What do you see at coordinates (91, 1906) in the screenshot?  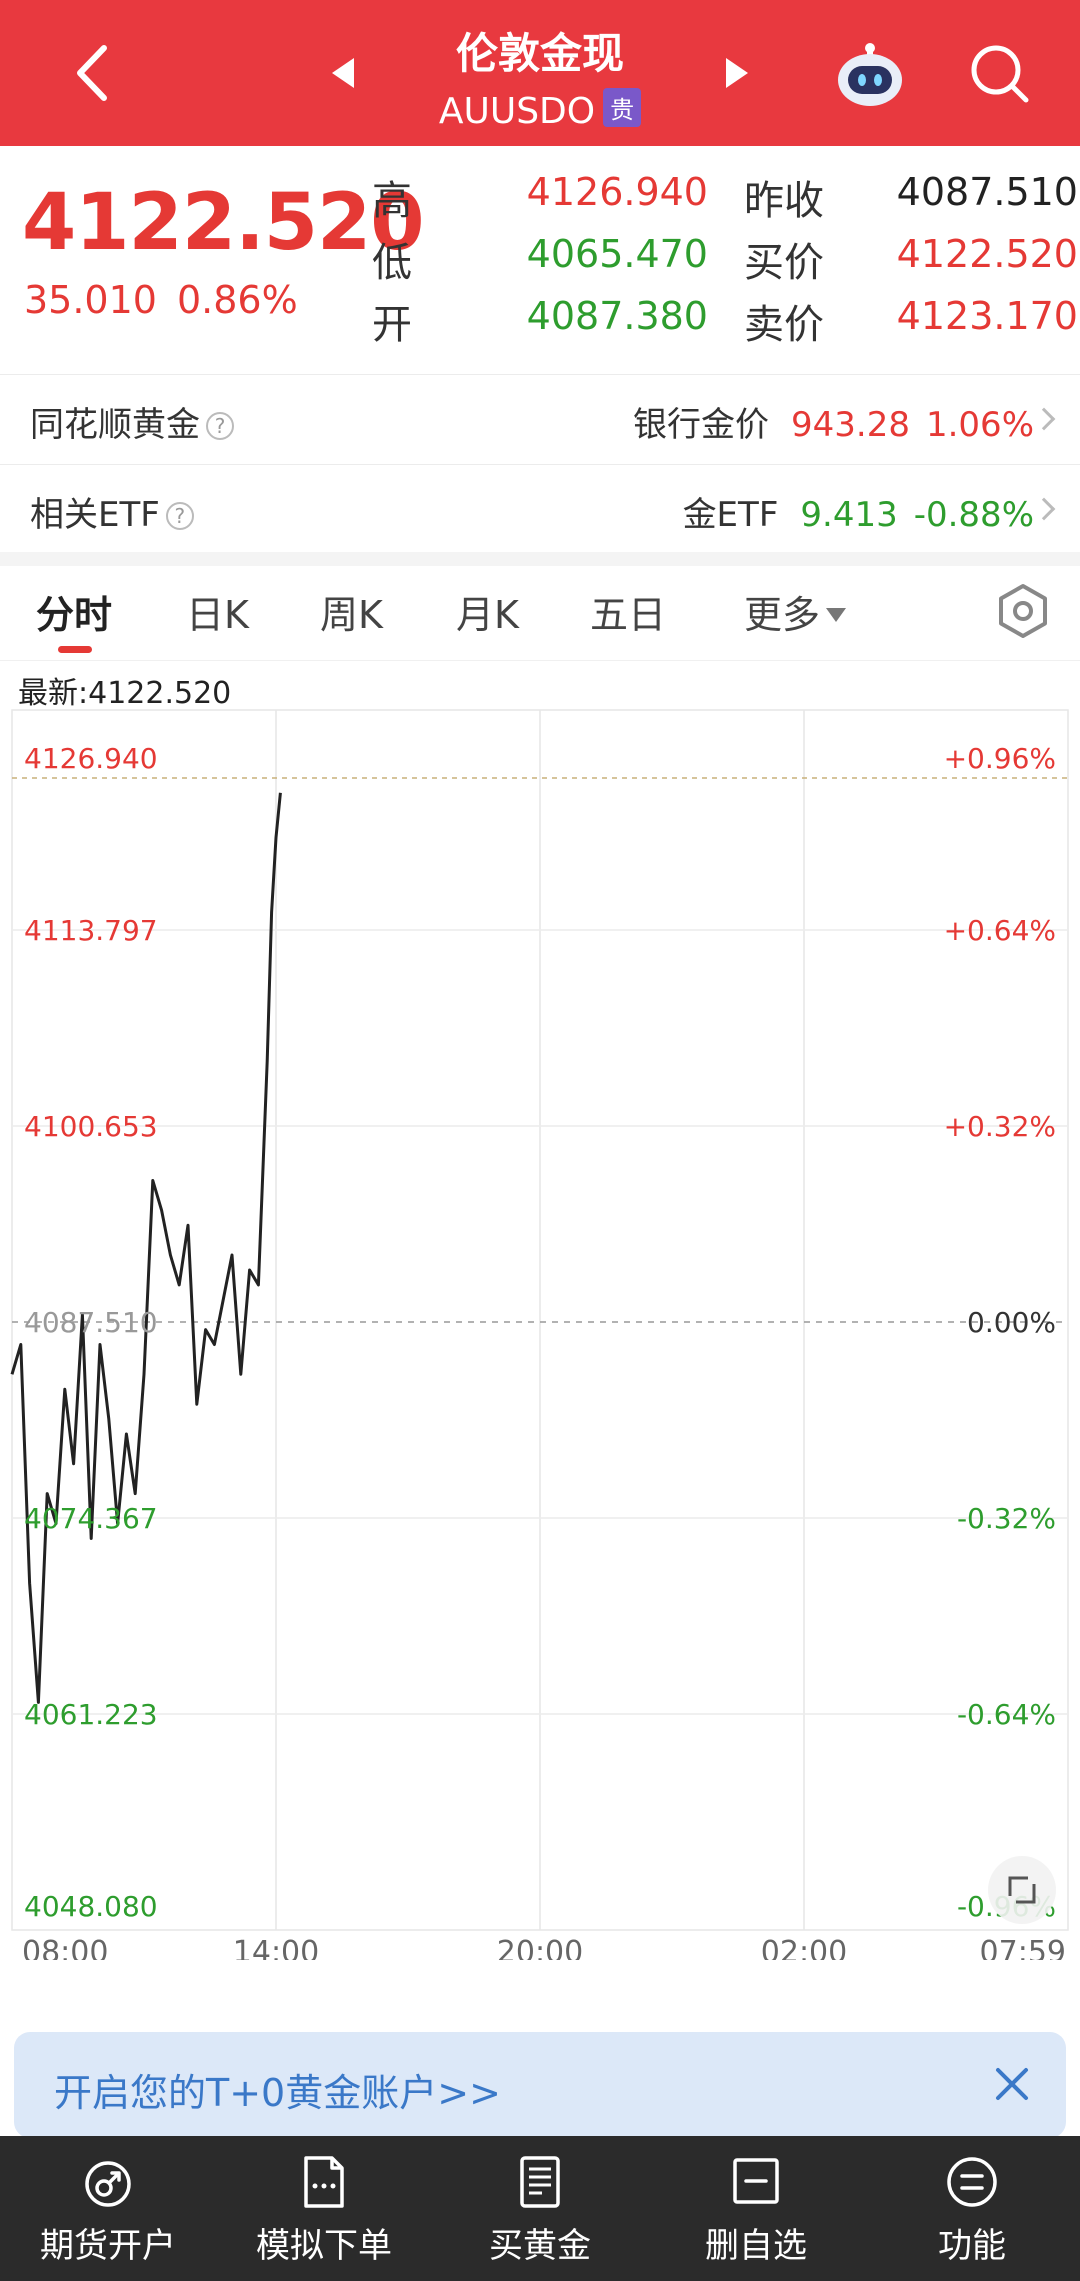 I see `y-tick-label: 4048.080` at bounding box center [91, 1906].